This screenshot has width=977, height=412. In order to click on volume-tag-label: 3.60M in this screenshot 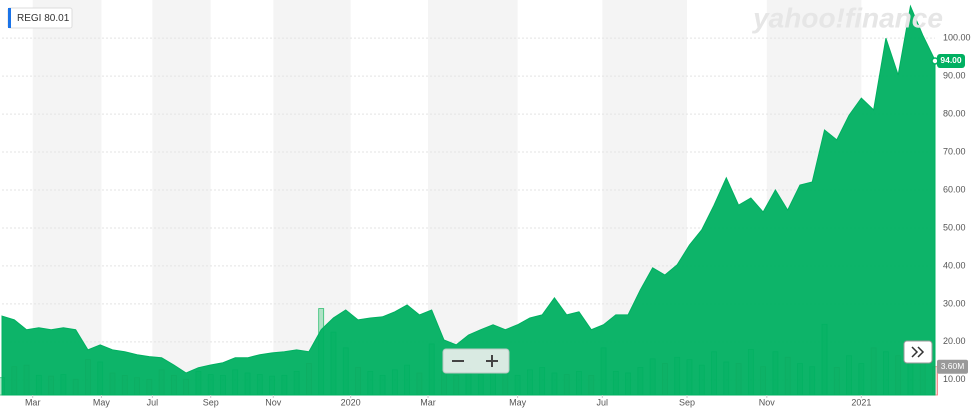, I will do `click(953, 366)`.